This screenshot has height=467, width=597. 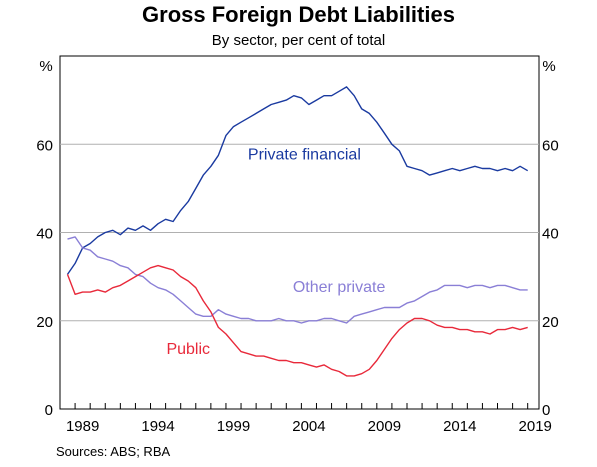 I want to click on y-tick-label-right: 60, so click(x=550, y=145).